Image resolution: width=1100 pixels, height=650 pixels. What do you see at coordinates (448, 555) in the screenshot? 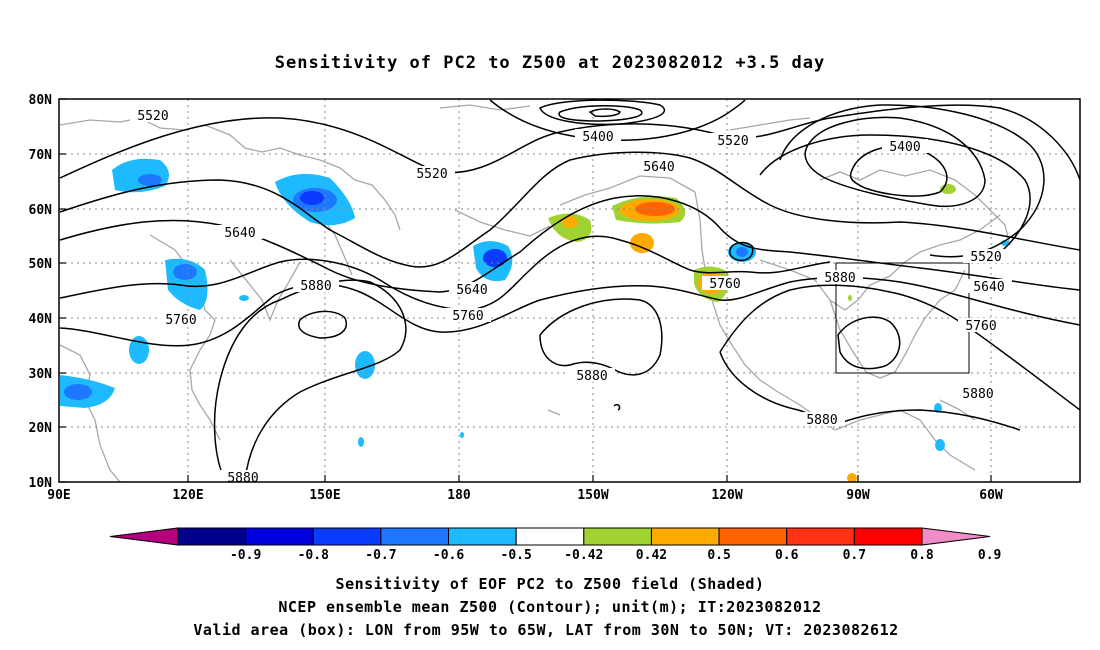
I see `colorbar-label: -0.6` at bounding box center [448, 555].